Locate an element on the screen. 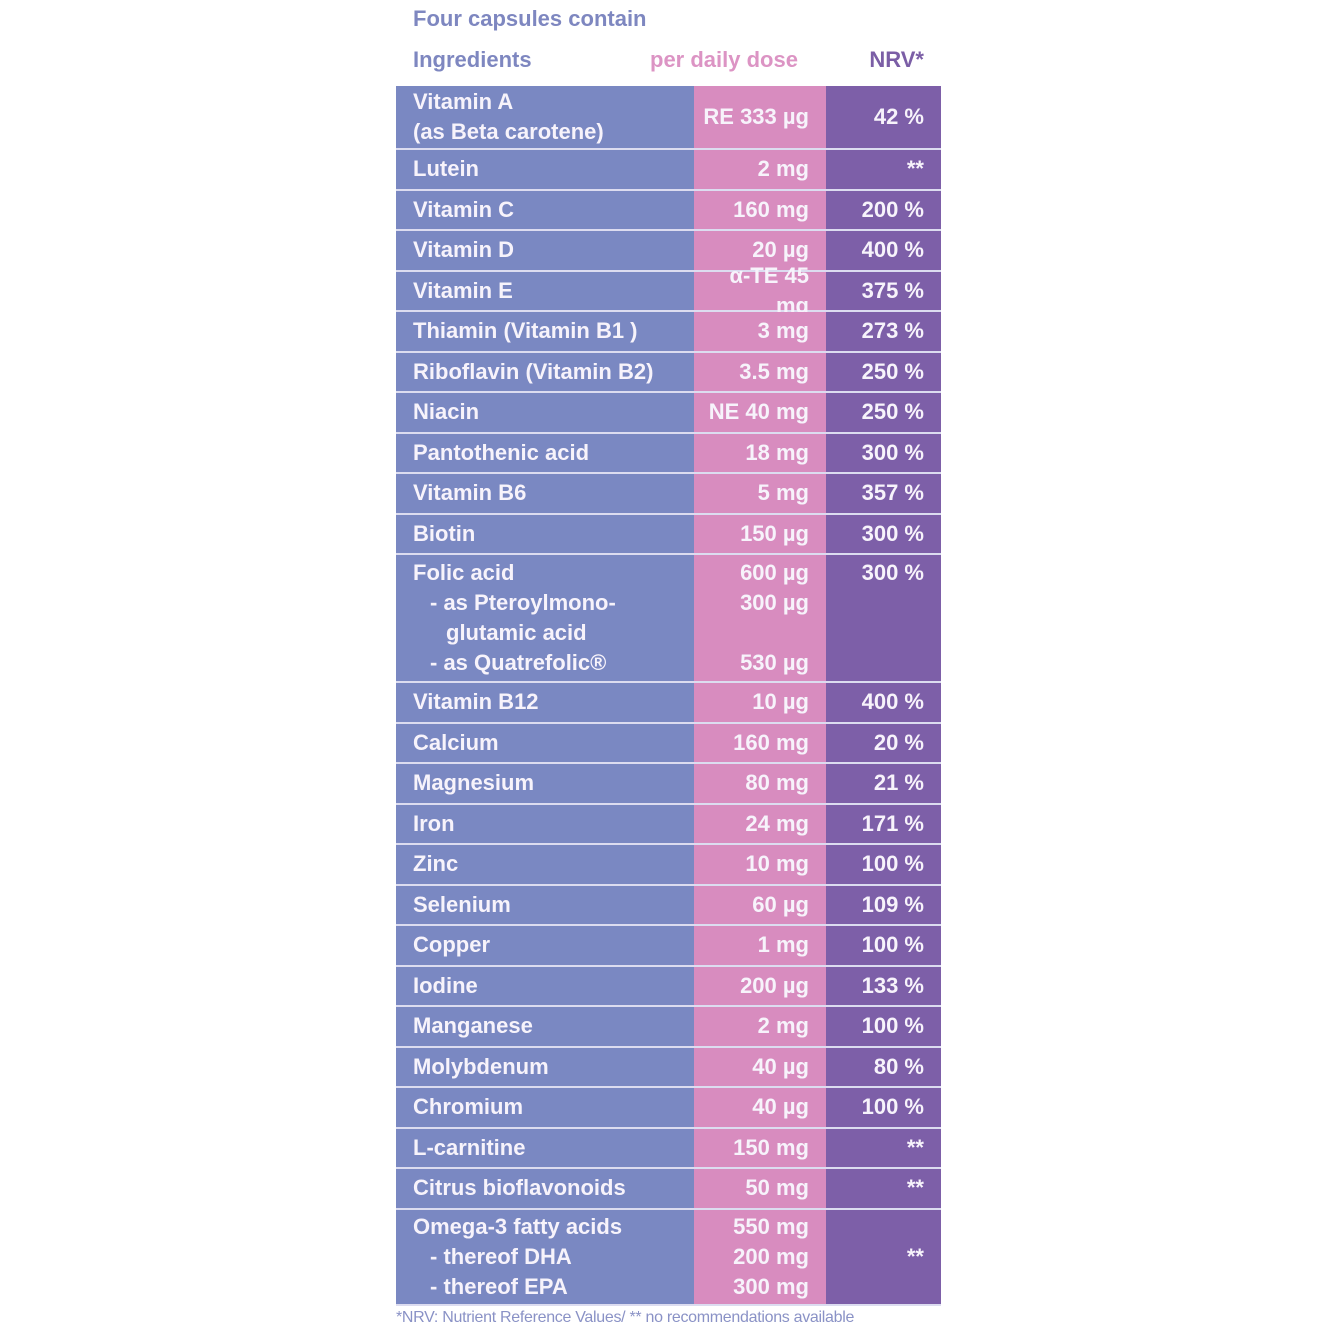 This screenshot has height=1336, width=1338. daily-dose-cell: 2 mg is located at coordinates (760, 169).